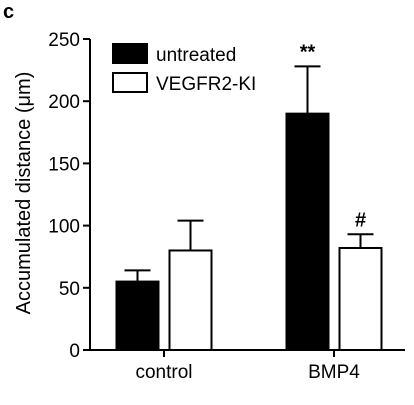 The image size is (414, 405). What do you see at coordinates (64, 227) in the screenshot?
I see `y-tick-label: 100` at bounding box center [64, 227].